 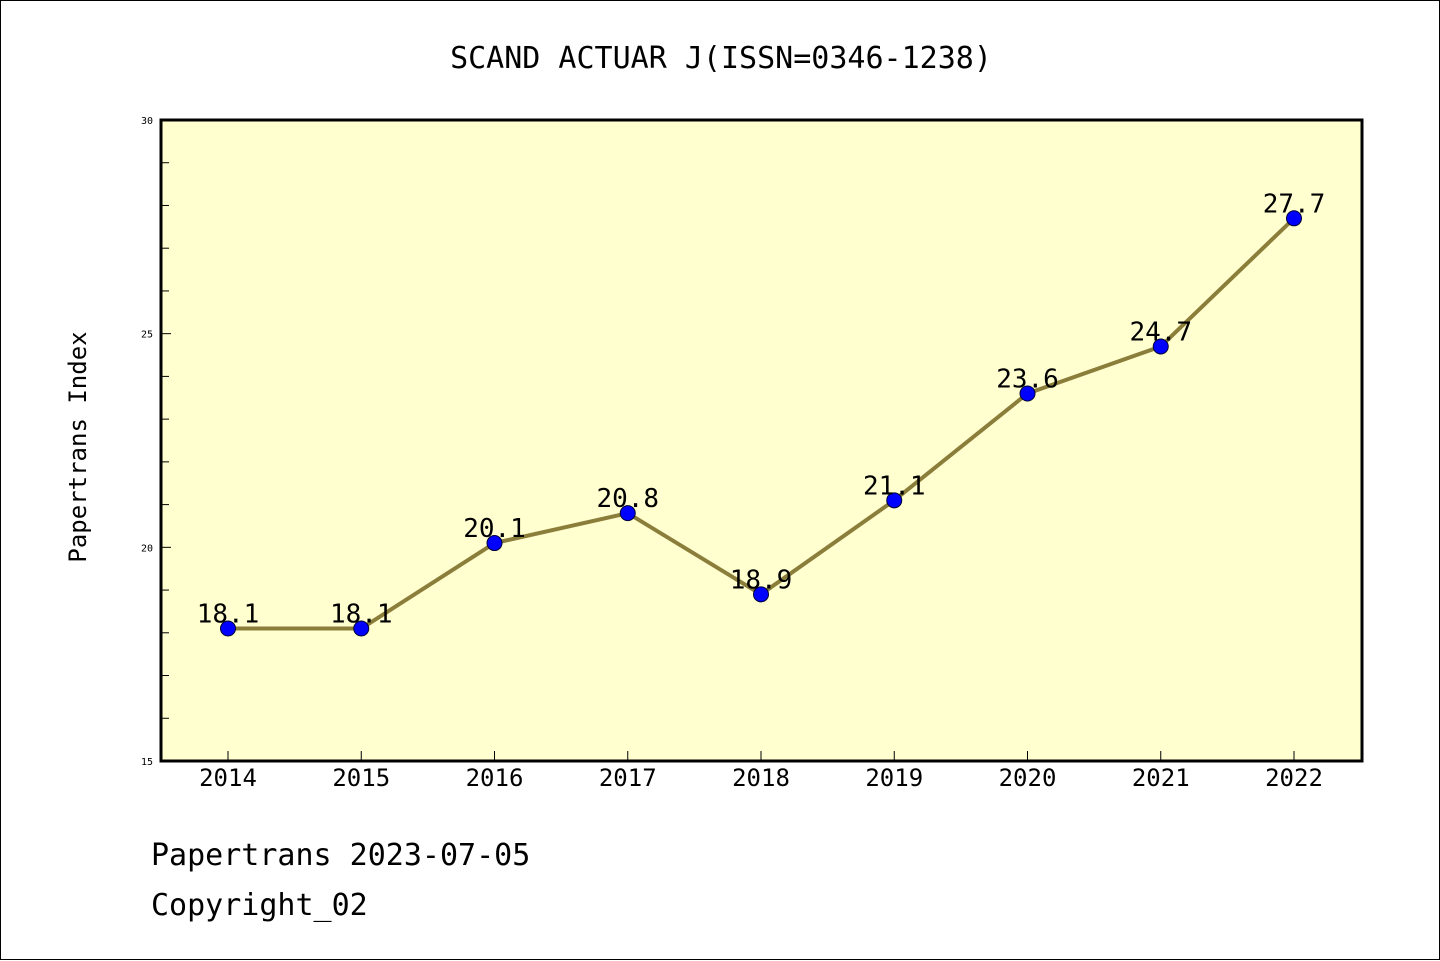 What do you see at coordinates (627, 499) in the screenshot?
I see `data-label: 20.8` at bounding box center [627, 499].